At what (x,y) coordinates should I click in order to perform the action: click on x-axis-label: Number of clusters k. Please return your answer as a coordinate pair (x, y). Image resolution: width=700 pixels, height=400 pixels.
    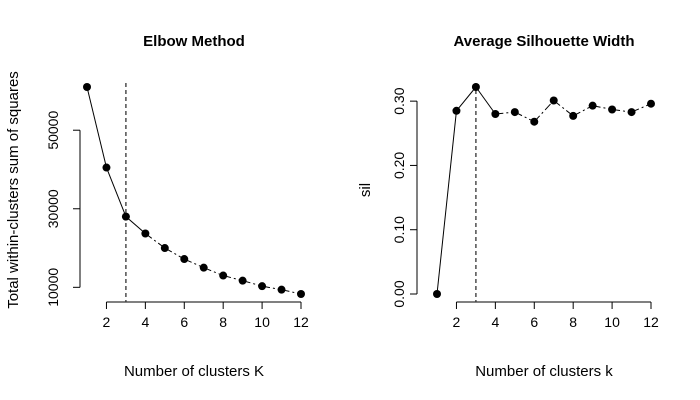
    Looking at the image, I should click on (544, 371).